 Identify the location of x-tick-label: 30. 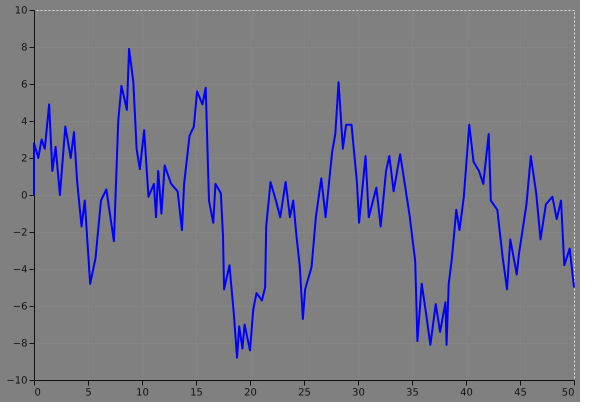
(358, 393).